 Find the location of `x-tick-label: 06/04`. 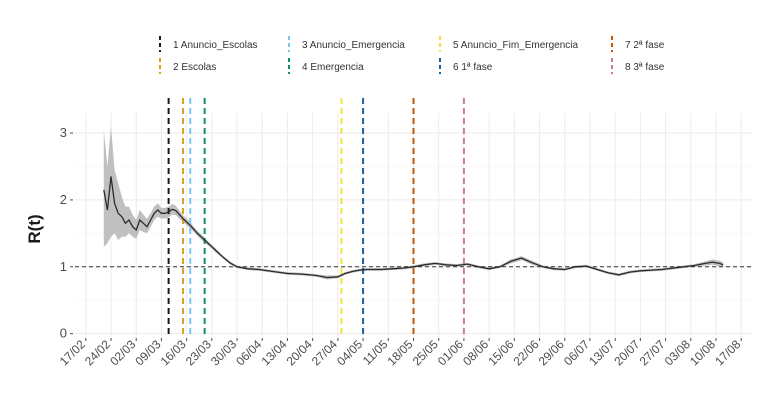

x-tick-label: 06/04 is located at coordinates (248, 352).